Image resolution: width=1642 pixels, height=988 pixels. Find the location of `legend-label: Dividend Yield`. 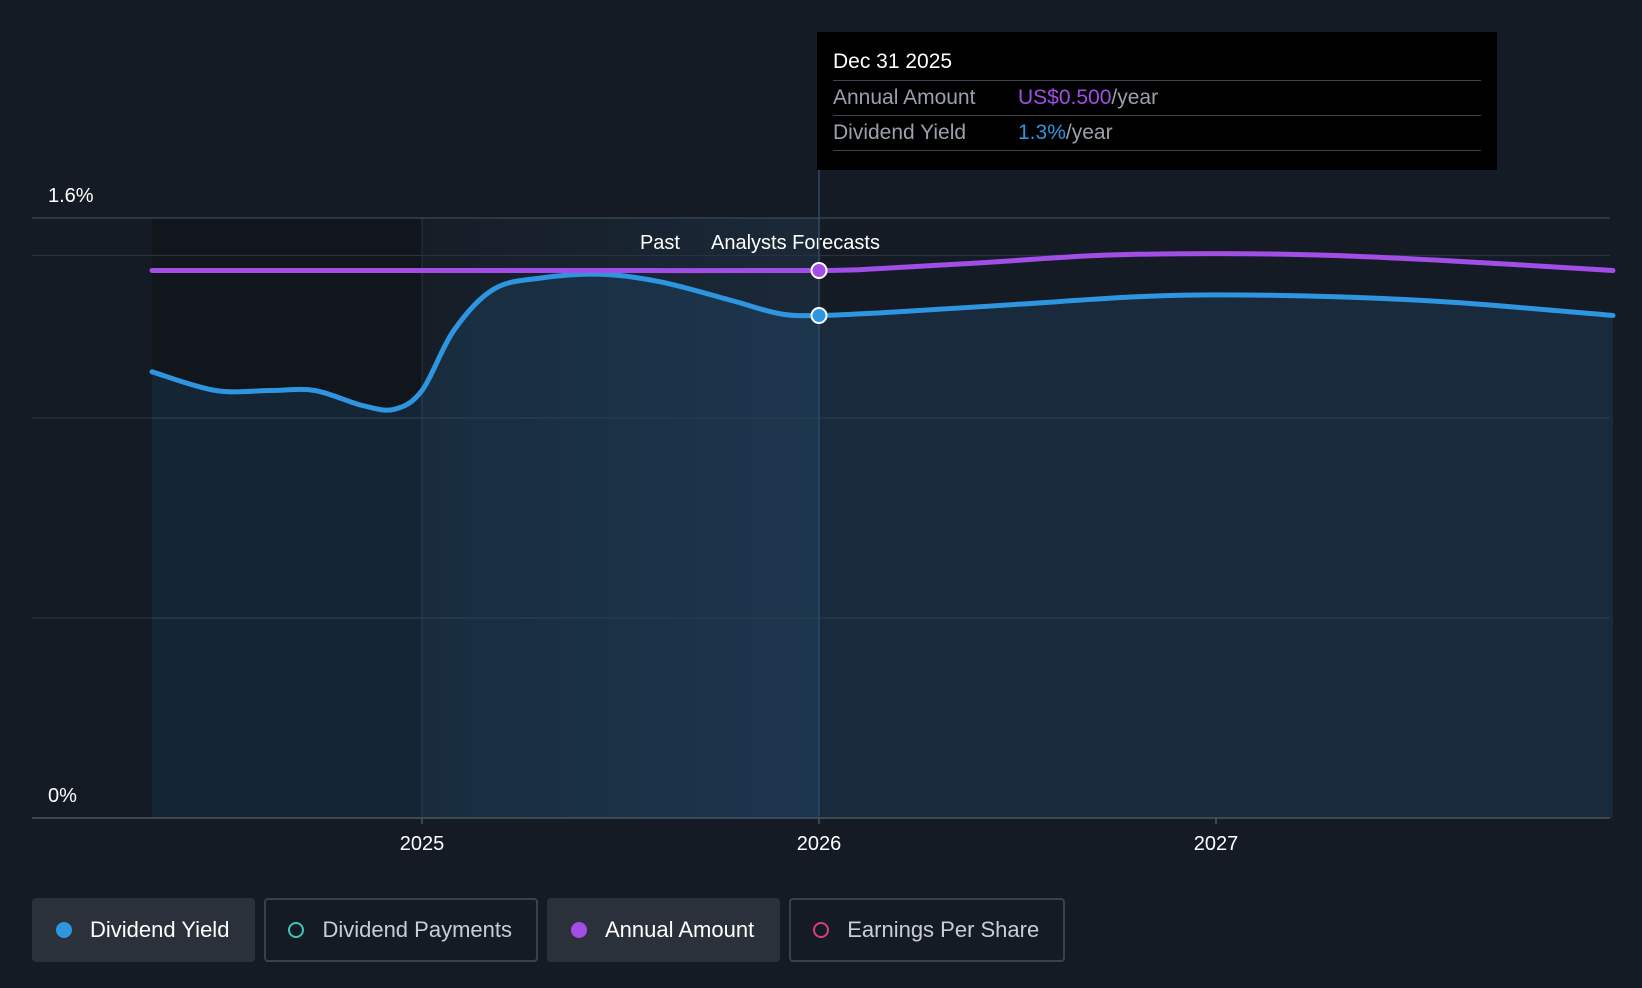

legend-label: Dividend Yield is located at coordinates (160, 929).